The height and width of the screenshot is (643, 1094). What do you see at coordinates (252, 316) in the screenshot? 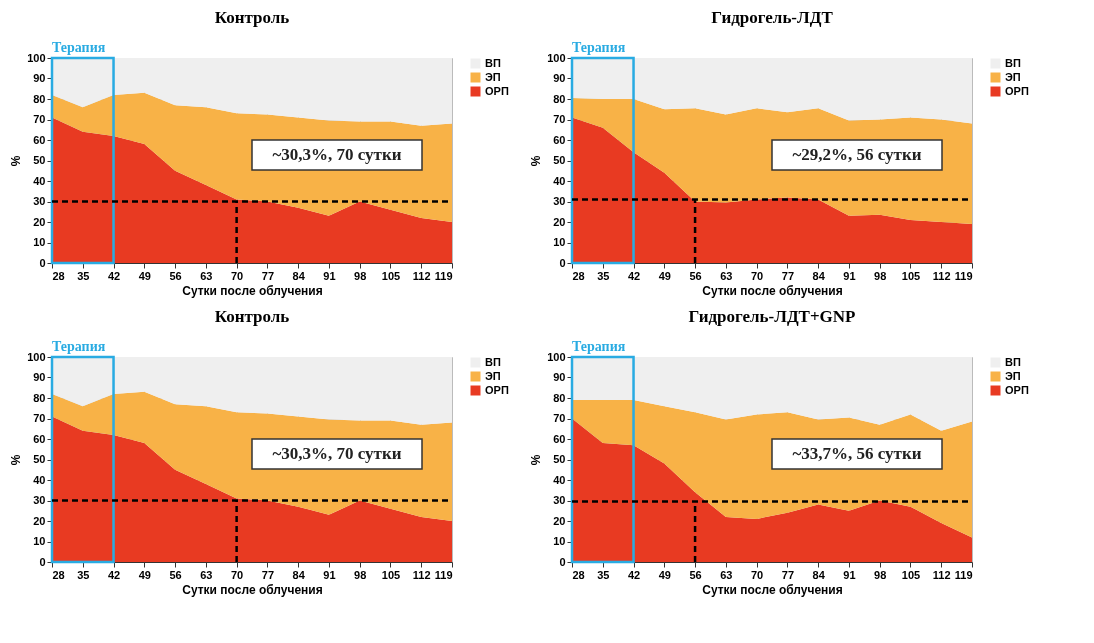
I see `chart-title: Контроль` at bounding box center [252, 316].